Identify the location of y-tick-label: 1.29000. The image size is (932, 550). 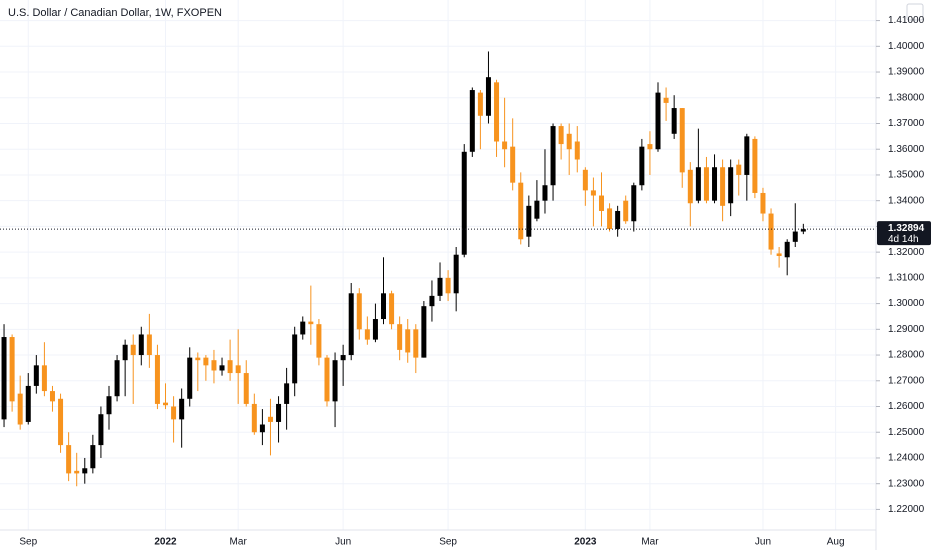
(906, 329).